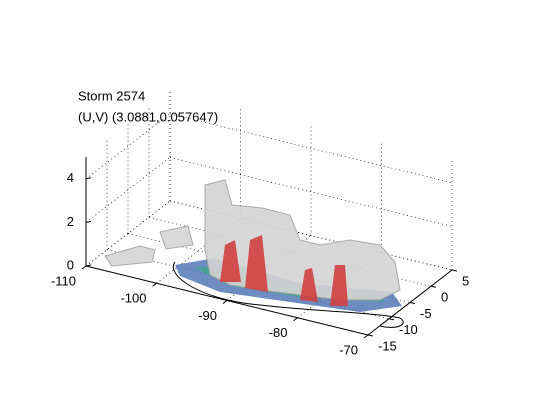  What do you see at coordinates (70, 177) in the screenshot?
I see `z-tick-label: 4` at bounding box center [70, 177].